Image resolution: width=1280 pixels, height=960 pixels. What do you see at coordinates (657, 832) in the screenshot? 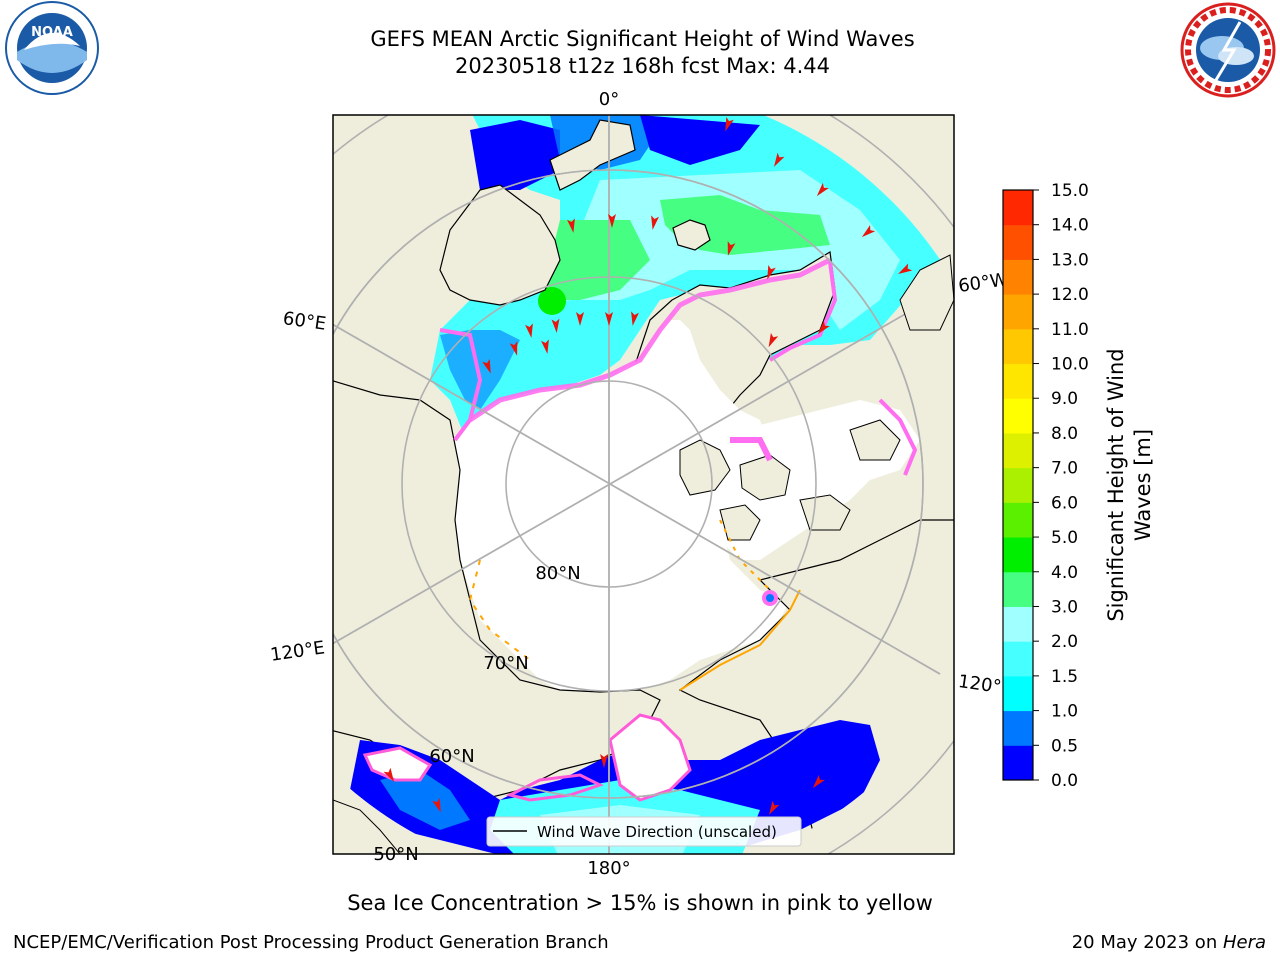
I see `legend-label: Wind Wave Direction (unscaled)` at bounding box center [657, 832].